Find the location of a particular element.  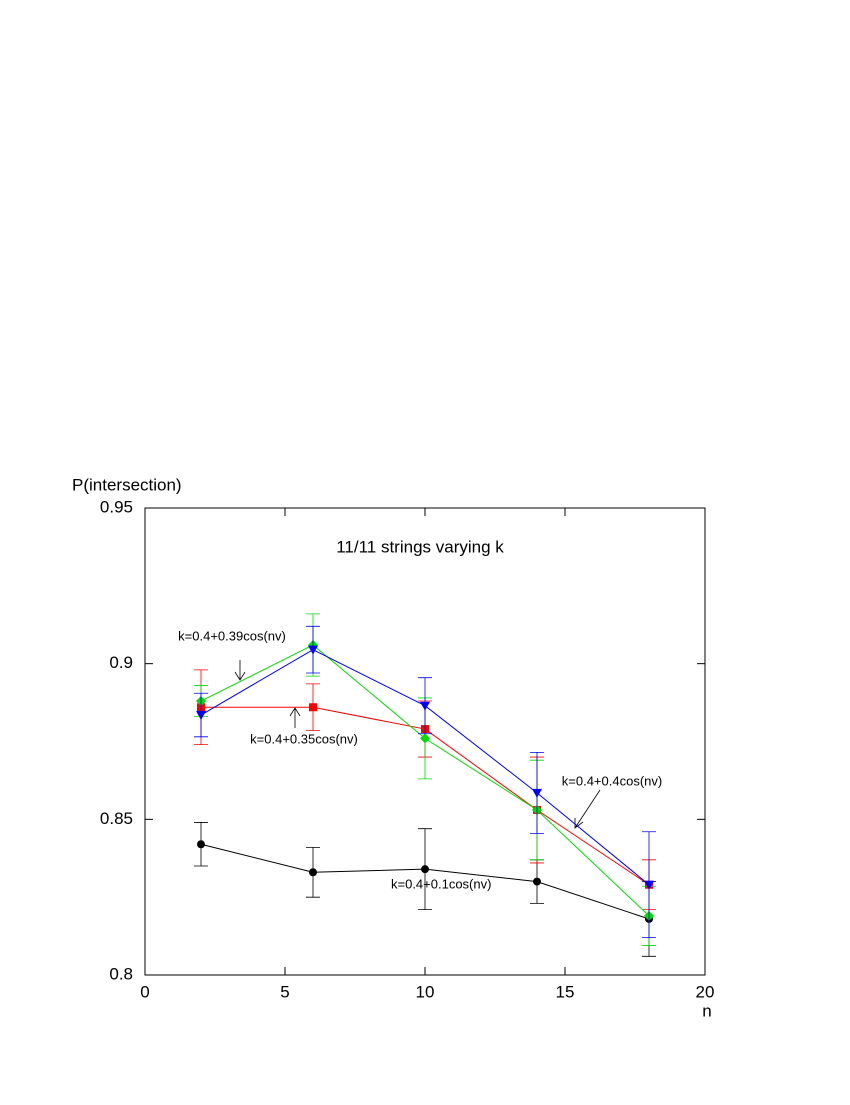

chart-title: 11/11 strings varying k is located at coordinates (420, 546).